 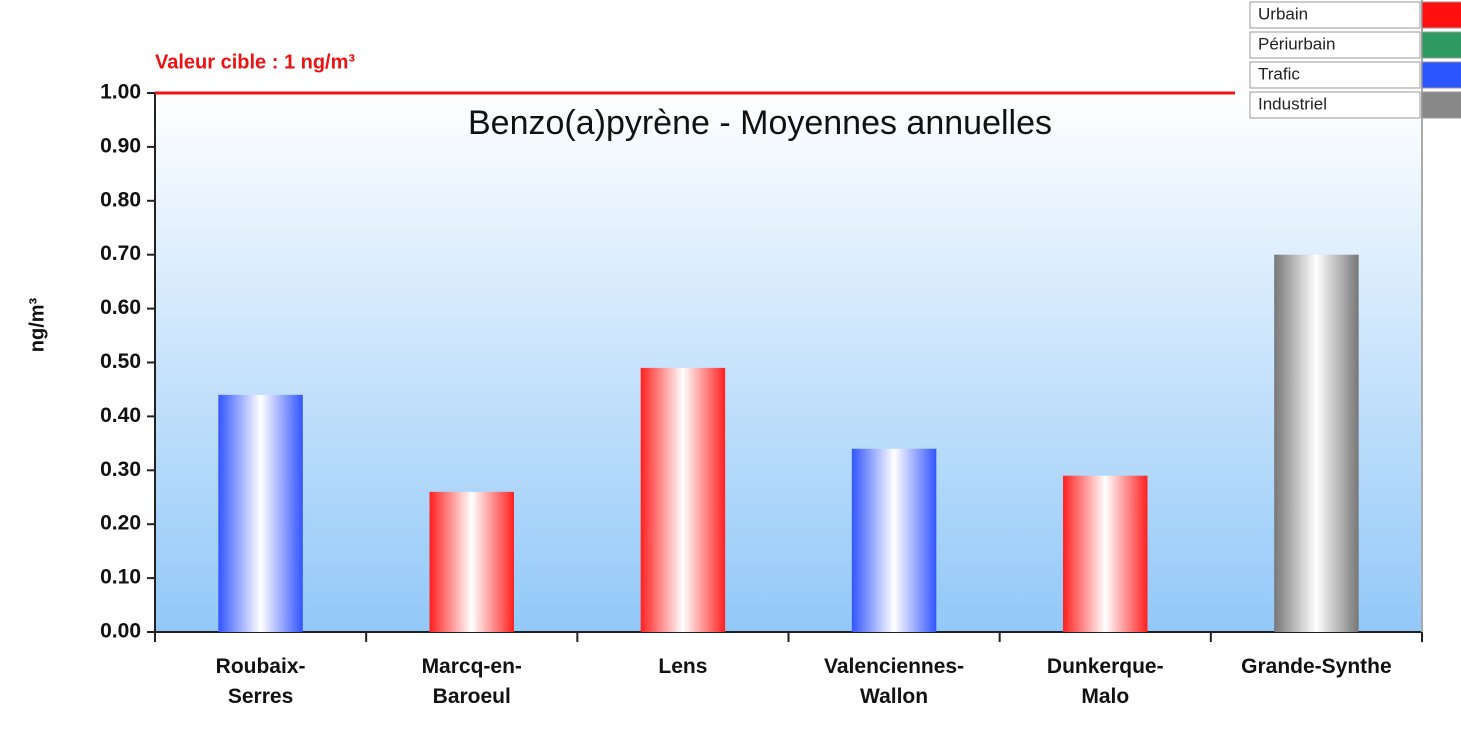 I want to click on x-tick-label: Roubaix- Serres, so click(x=260, y=681).